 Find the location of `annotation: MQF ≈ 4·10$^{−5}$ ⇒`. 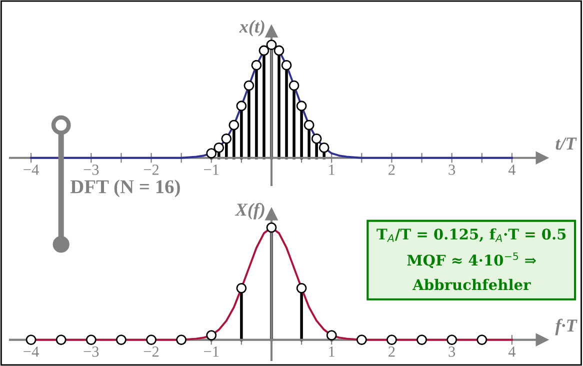

annotation: MQF ≈ 4·10$^{−5}$ ⇒ is located at coordinates (471, 260).